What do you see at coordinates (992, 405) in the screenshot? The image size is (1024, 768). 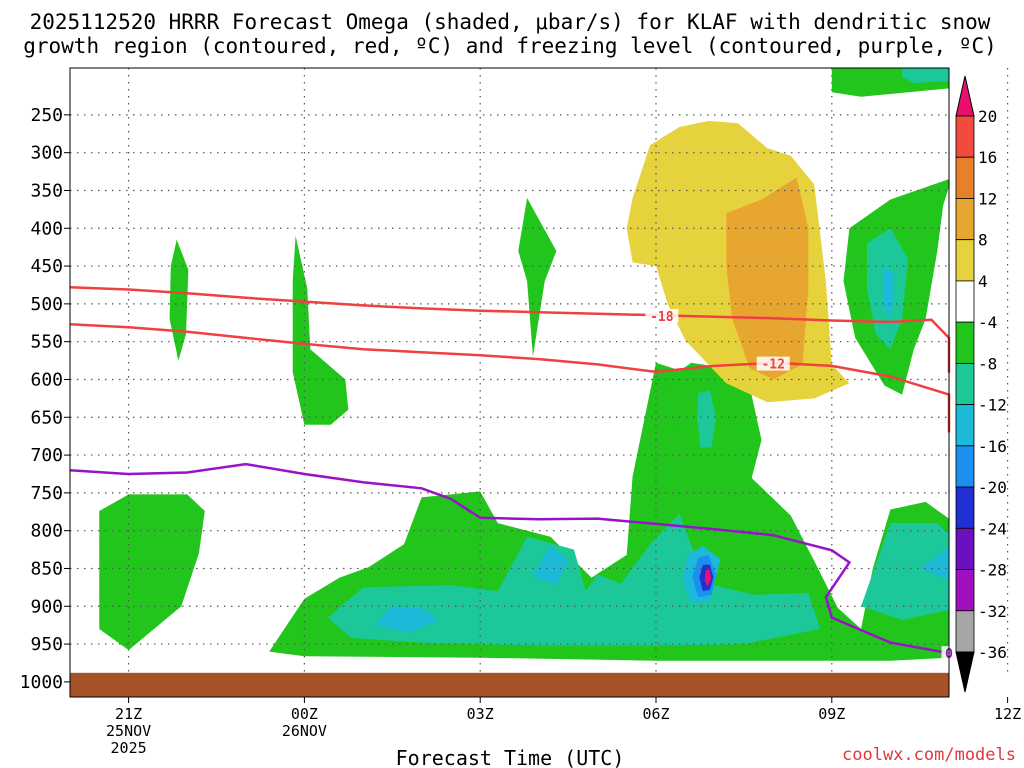 I see `colorbar-label-7: -12` at bounding box center [992, 405].